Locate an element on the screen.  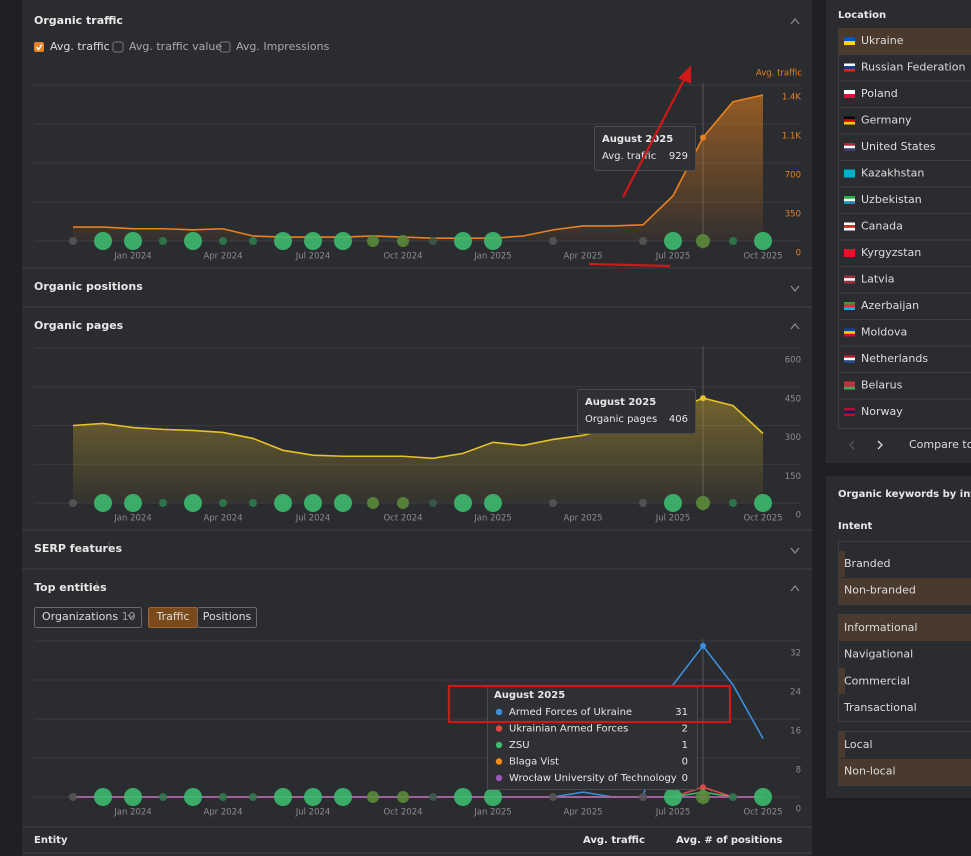
intent-item: Branded is located at coordinates (867, 563).